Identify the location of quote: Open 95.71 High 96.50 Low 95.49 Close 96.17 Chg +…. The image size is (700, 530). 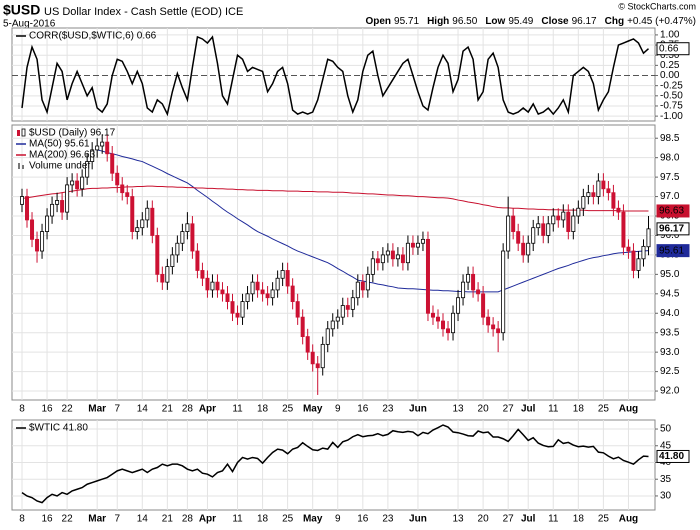
(530, 21).